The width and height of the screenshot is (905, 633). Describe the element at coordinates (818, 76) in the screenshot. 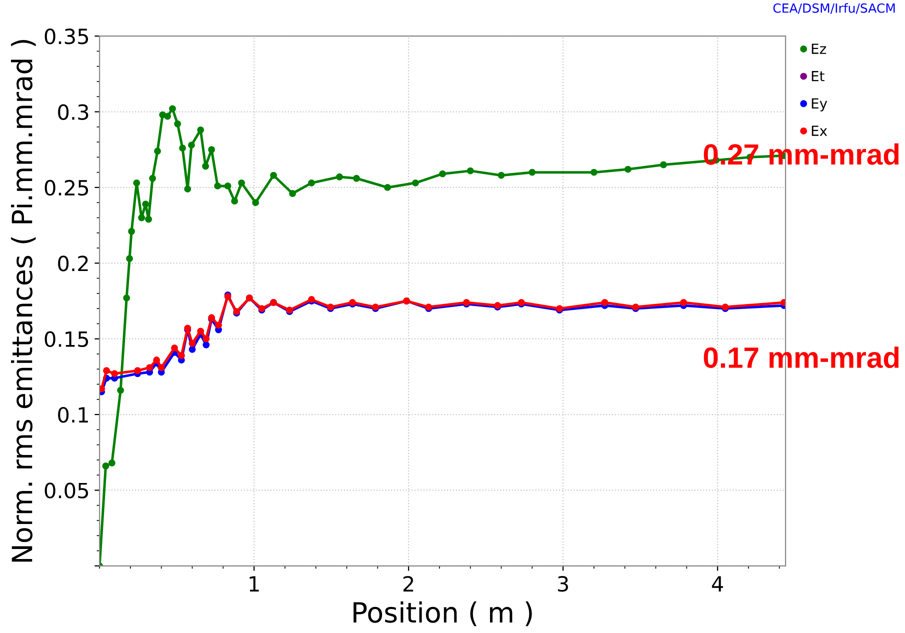

I see `legend-label: Et` at that location.